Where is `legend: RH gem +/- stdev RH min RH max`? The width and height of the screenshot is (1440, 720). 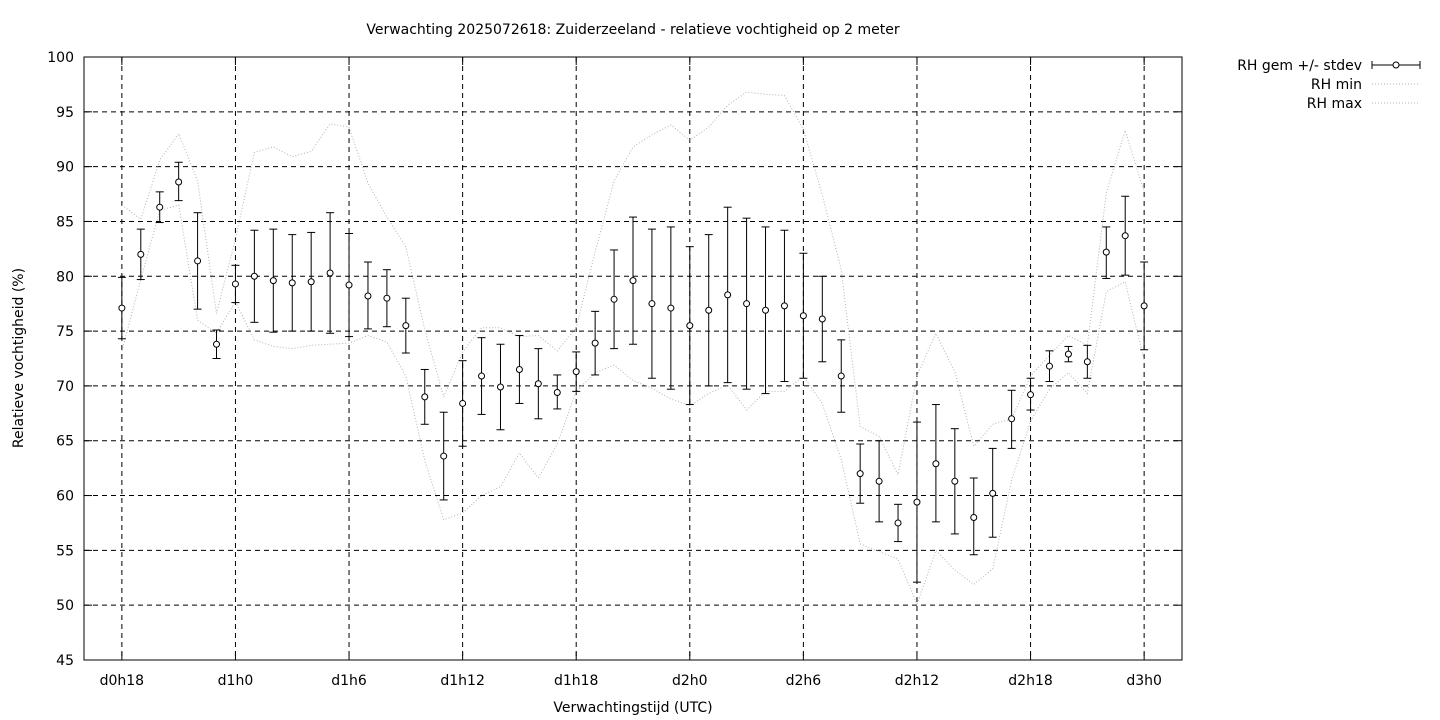 legend: RH gem +/- stdev RH min RH max is located at coordinates (1329, 85).